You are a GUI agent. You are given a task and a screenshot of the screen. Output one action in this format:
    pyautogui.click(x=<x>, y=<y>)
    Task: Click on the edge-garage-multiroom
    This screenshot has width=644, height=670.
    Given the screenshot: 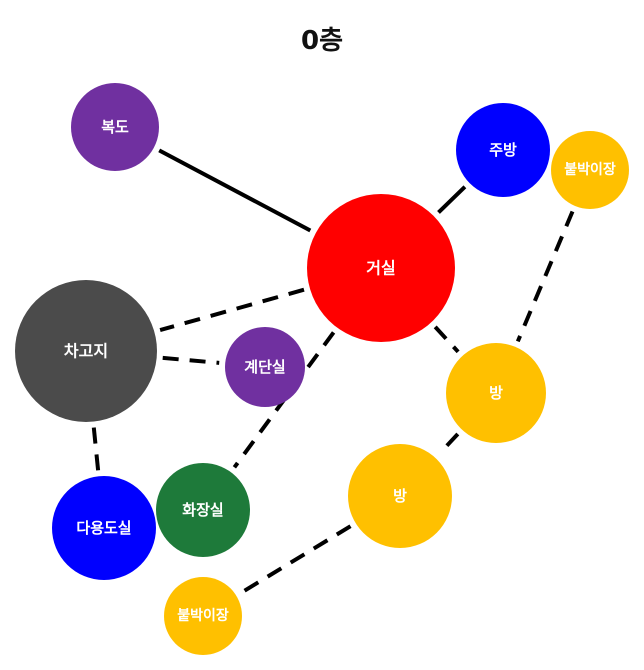 What is the action you would take?
    pyautogui.click(x=96, y=449)
    